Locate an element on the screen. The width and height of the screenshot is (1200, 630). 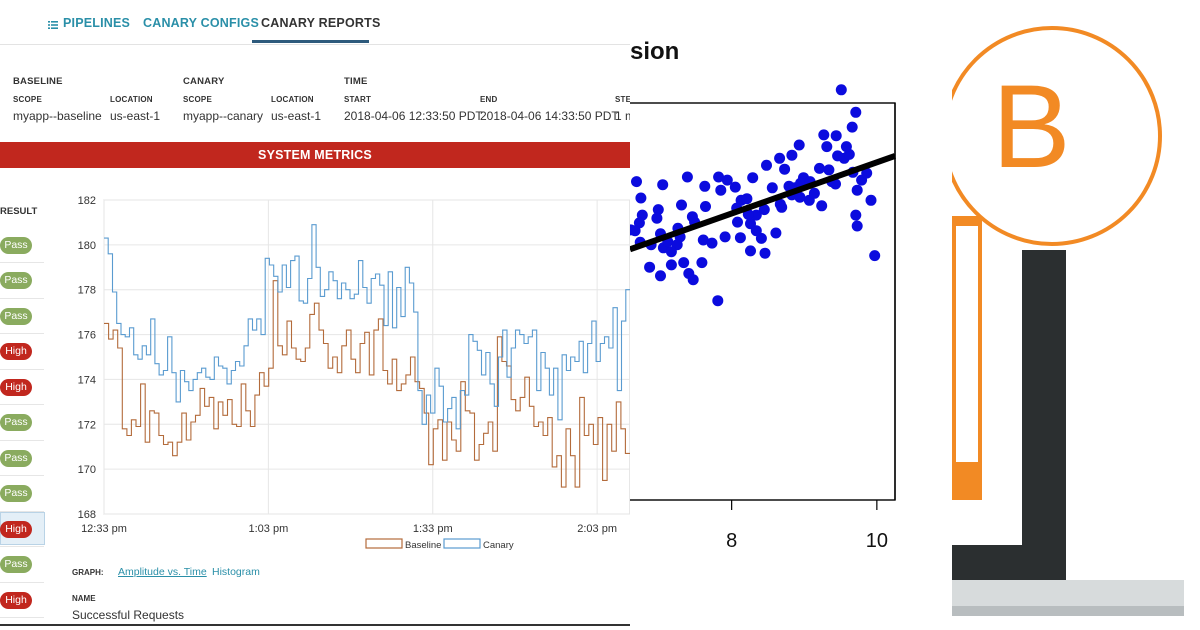
logo-orange-post-left-edge is located at coordinates (954, 345).